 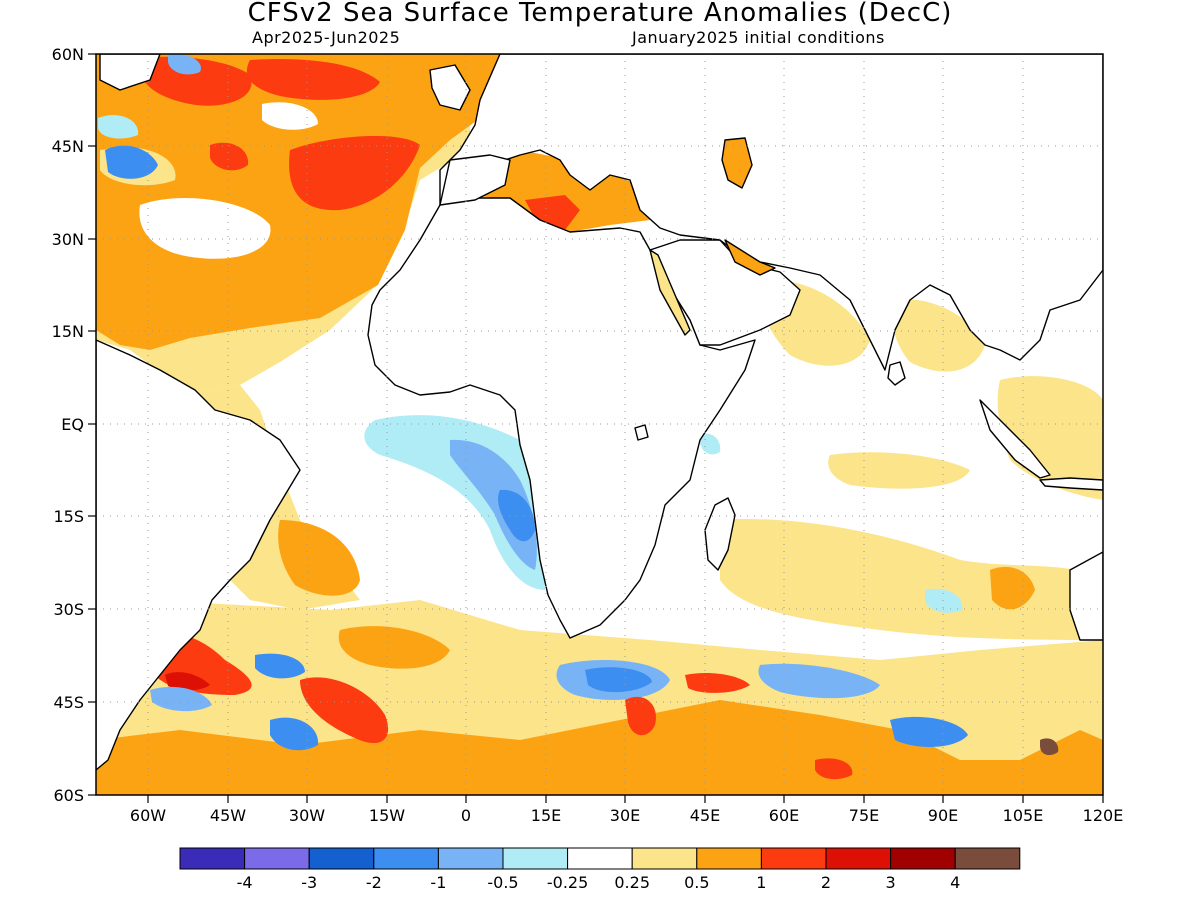 I want to click on persian-gulf, so click(x=750, y=257).